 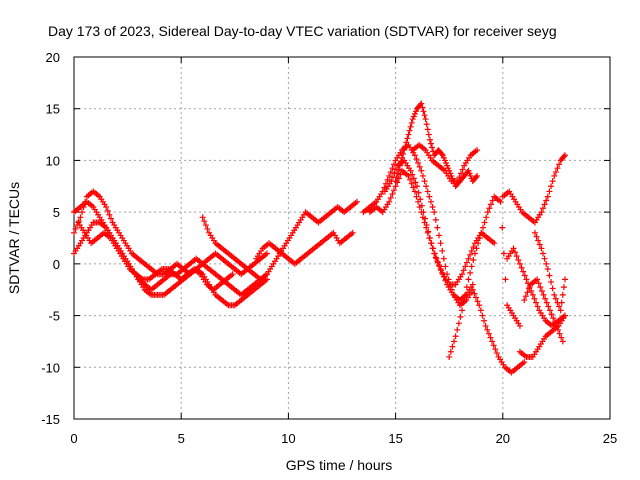 What do you see at coordinates (395, 438) in the screenshot?
I see `x-tick-label: 15` at bounding box center [395, 438].